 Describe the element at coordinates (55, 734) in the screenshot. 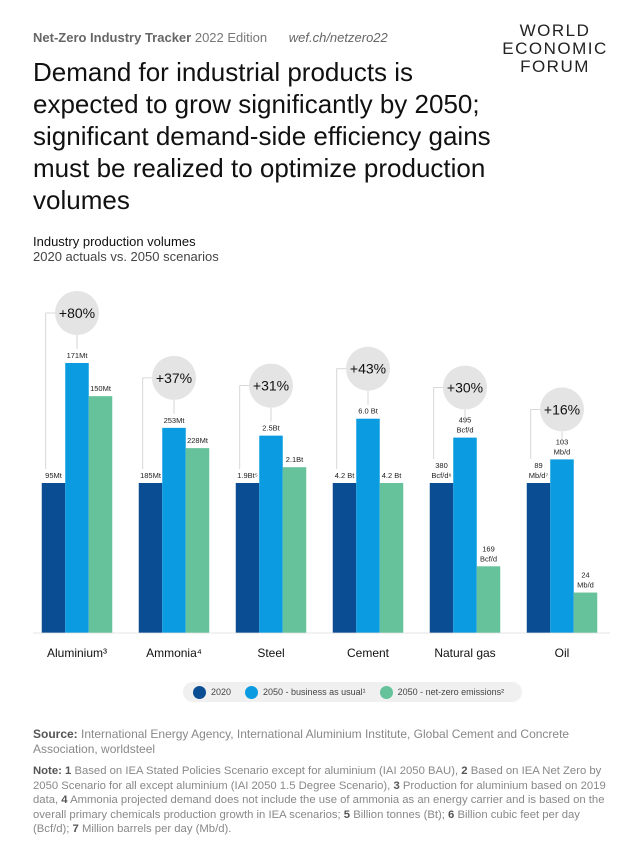

I see `source-label: Source:` at that location.